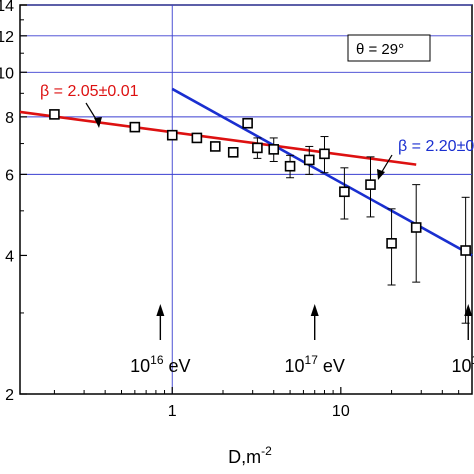 The image size is (474, 474). What do you see at coordinates (9, 395) in the screenshot?
I see `y-tick-label: 2` at bounding box center [9, 395].